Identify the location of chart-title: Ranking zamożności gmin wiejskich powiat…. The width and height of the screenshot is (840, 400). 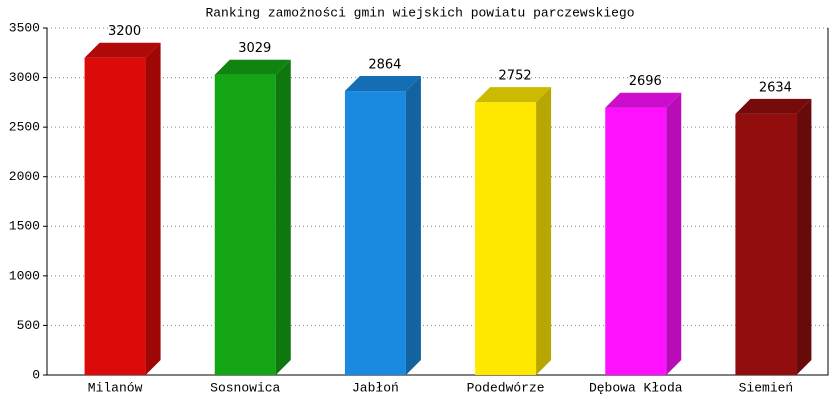
(419, 12).